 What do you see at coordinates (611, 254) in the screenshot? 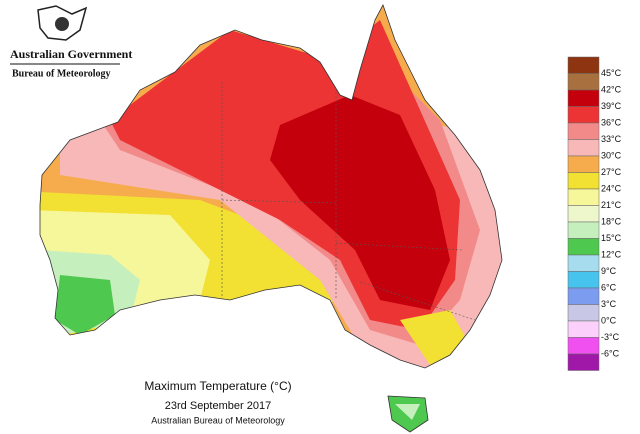
I see `legend-label: 12°C` at bounding box center [611, 254].